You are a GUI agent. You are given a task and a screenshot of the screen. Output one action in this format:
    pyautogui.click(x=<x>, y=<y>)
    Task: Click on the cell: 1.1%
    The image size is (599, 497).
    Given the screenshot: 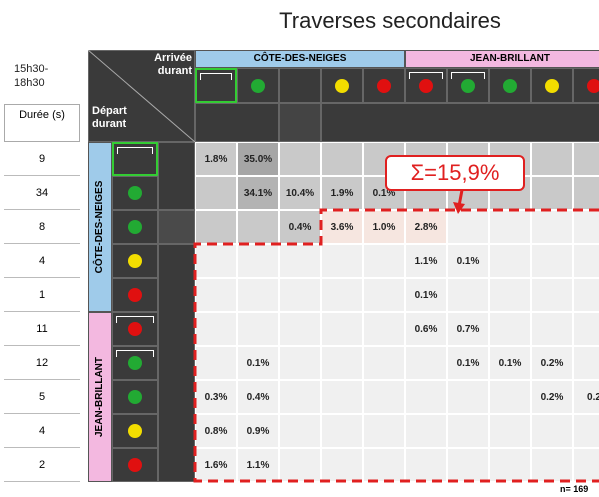 What is the action you would take?
    pyautogui.click(x=426, y=261)
    